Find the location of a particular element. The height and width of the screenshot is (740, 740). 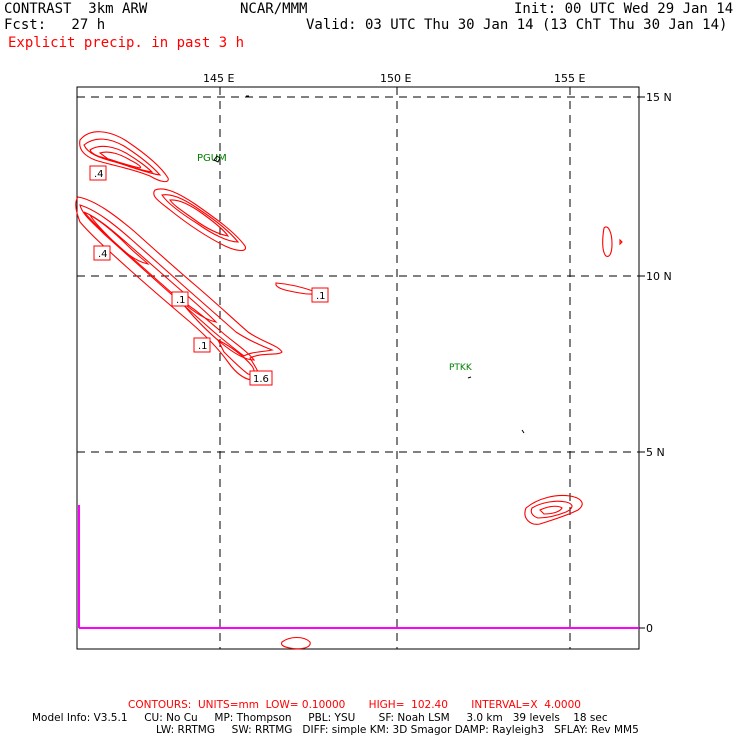

frame-ticks is located at coordinates (642, 362).